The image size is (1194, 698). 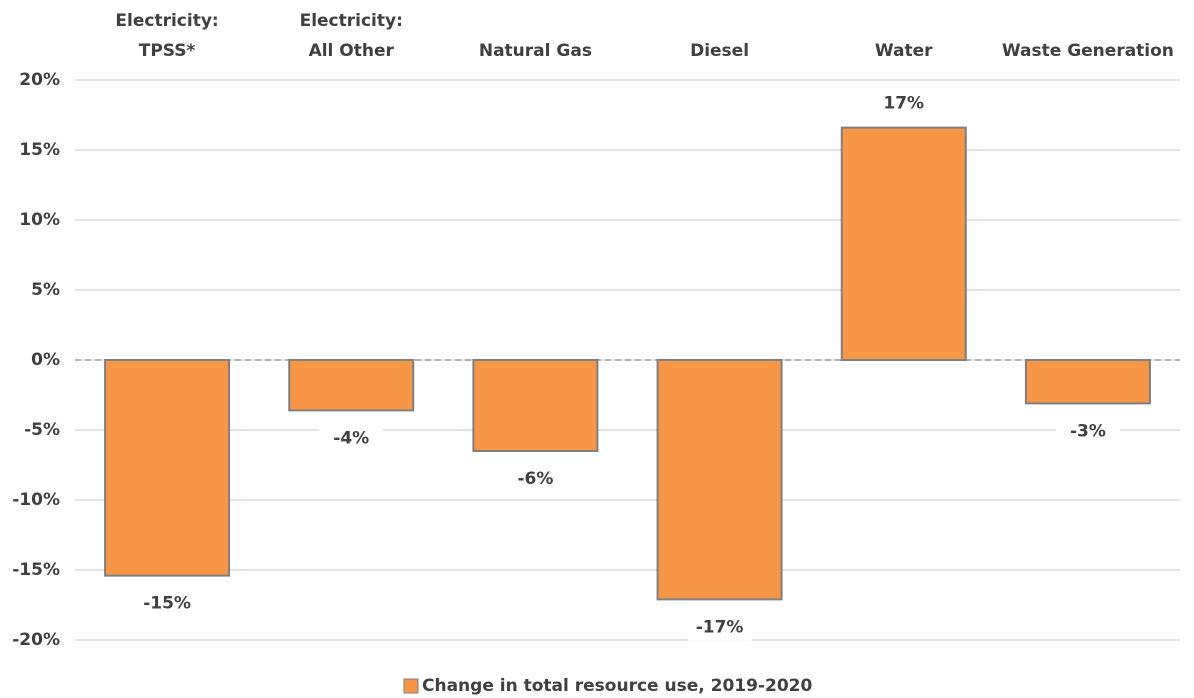 What do you see at coordinates (39, 220) in the screenshot?
I see `y-tick-label: 10%` at bounding box center [39, 220].